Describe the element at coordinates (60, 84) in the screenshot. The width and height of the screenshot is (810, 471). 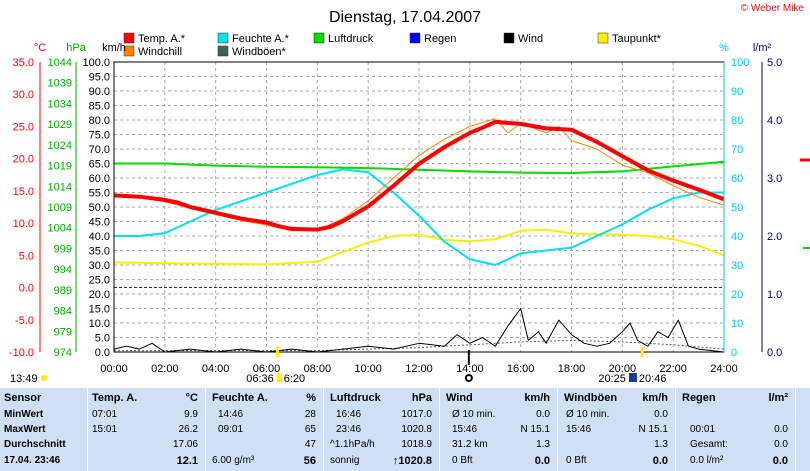
I see `pressure-tick-label: 1039` at that location.